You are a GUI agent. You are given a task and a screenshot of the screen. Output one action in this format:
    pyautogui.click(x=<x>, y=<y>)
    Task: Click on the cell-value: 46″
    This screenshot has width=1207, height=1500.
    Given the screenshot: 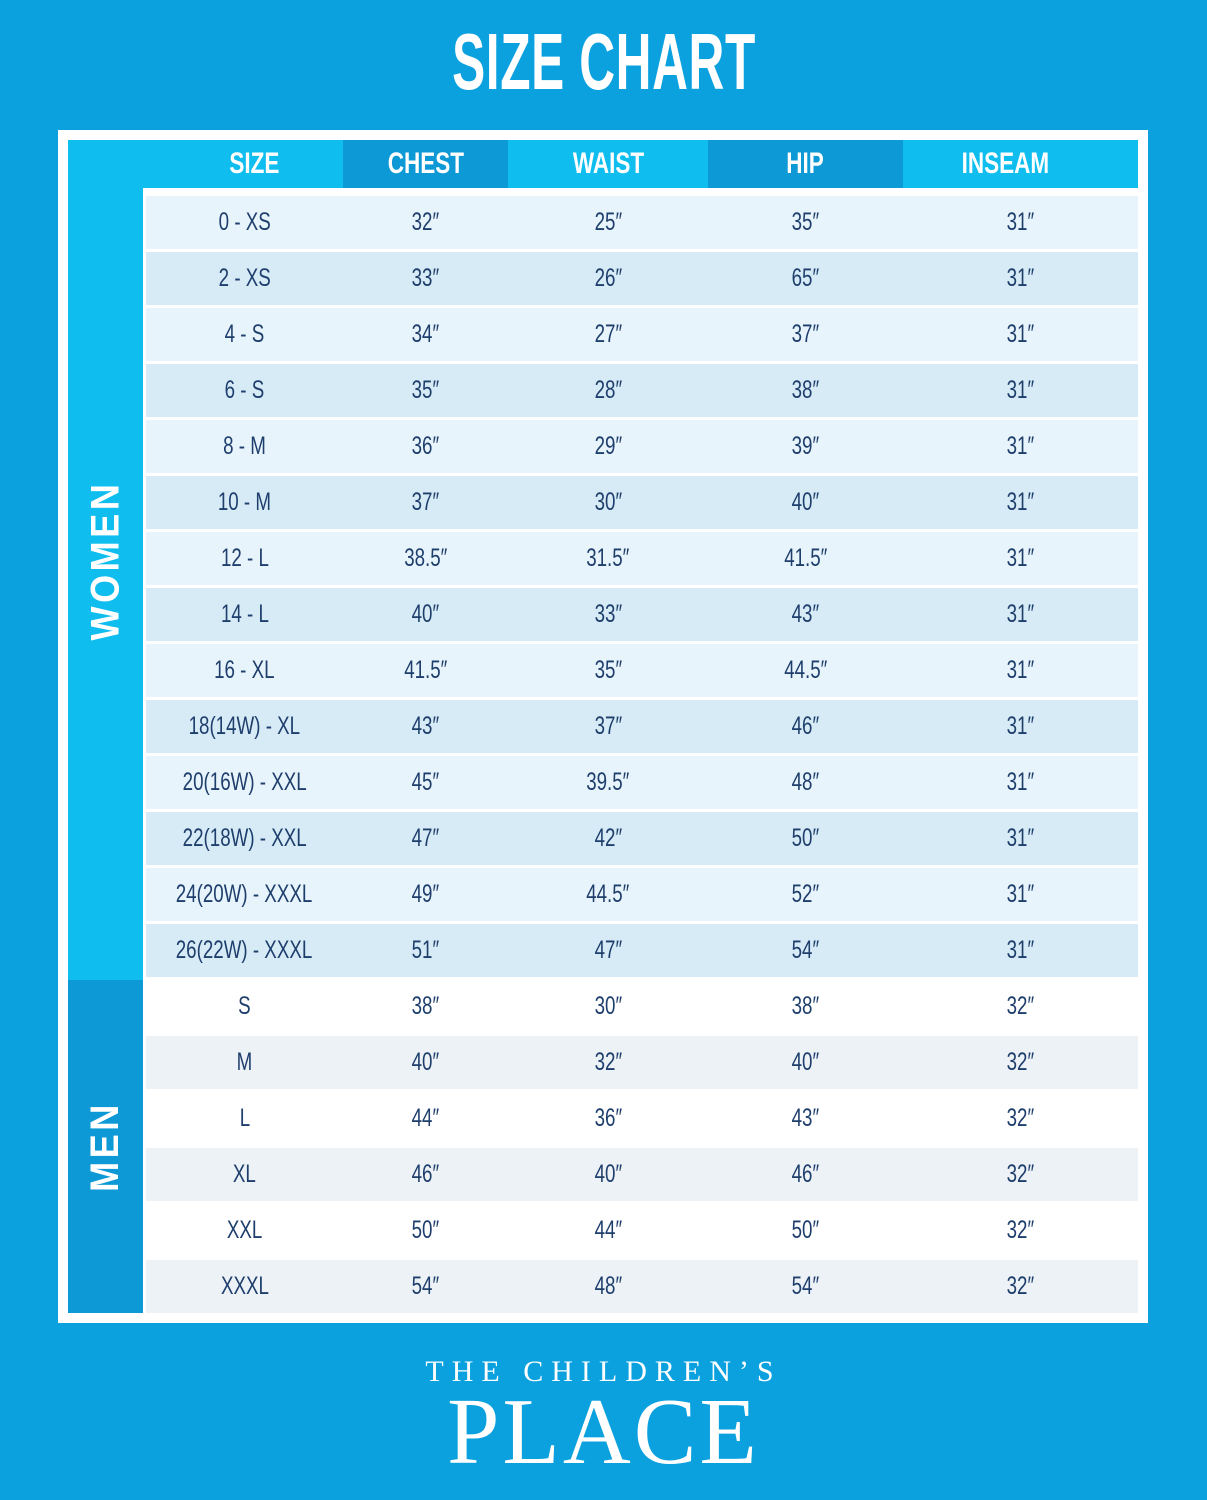 What is the action you would take?
    pyautogui.click(x=805, y=726)
    